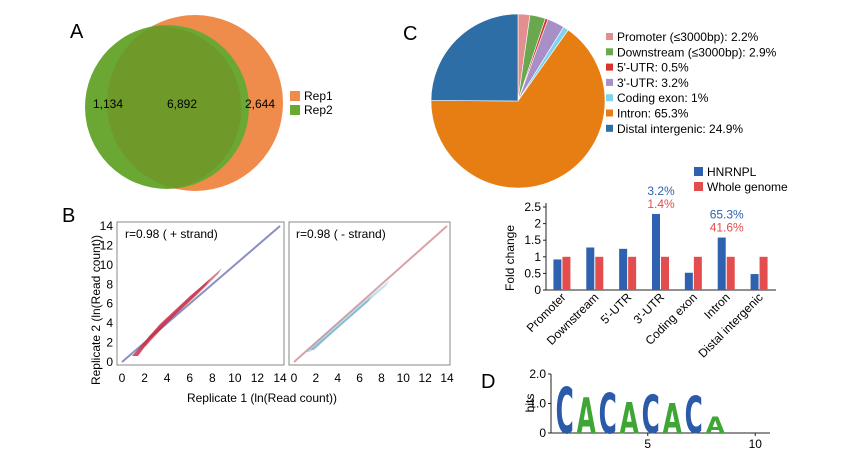 The image size is (862, 461). Describe the element at coordinates (318, 110) in the screenshot. I see `legend-label-rep2: Rep2` at that location.